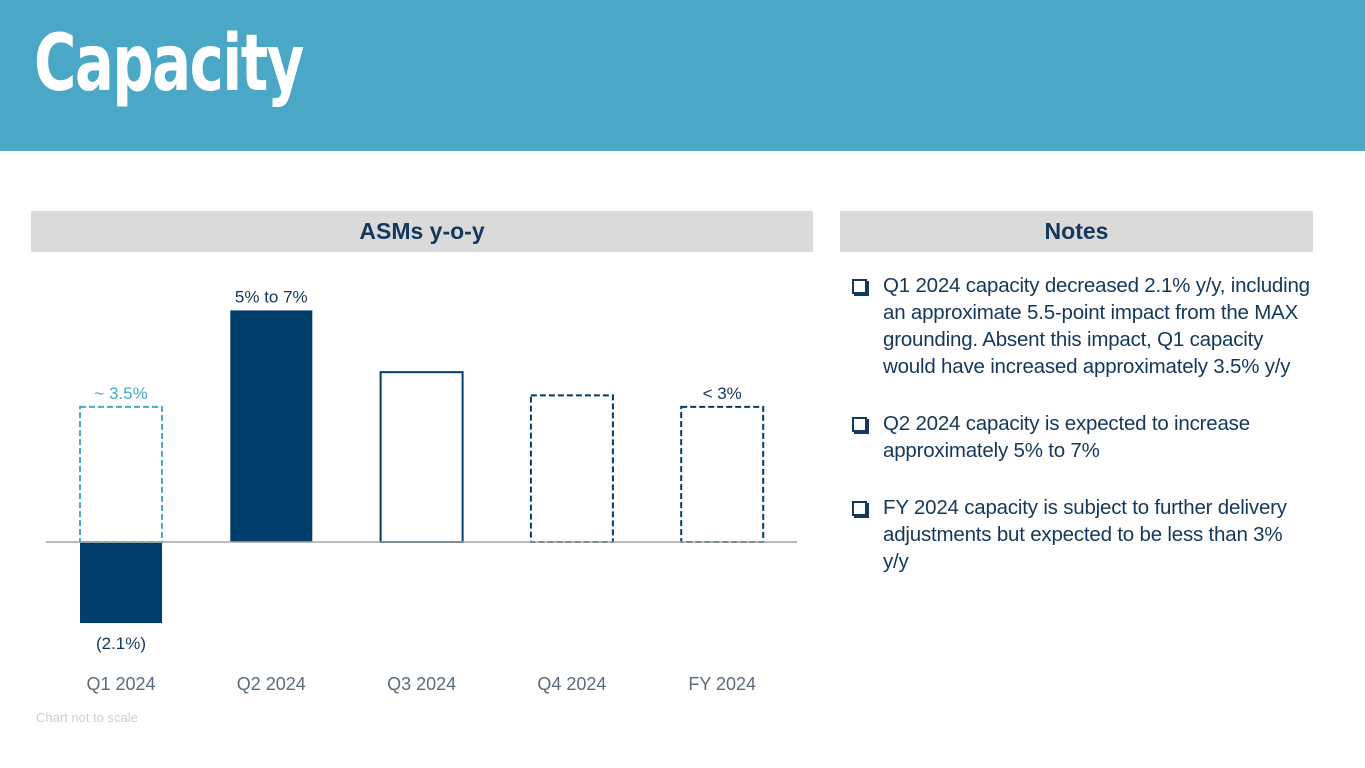  I want to click on bar-q4-2024-dashed, so click(571, 468).